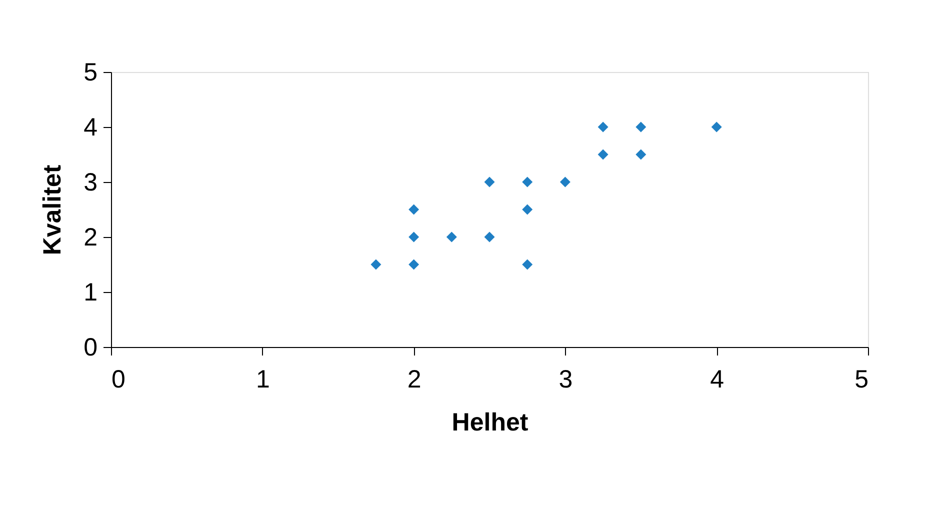  What do you see at coordinates (91, 128) in the screenshot?
I see `y-tick-label: 4` at bounding box center [91, 128].